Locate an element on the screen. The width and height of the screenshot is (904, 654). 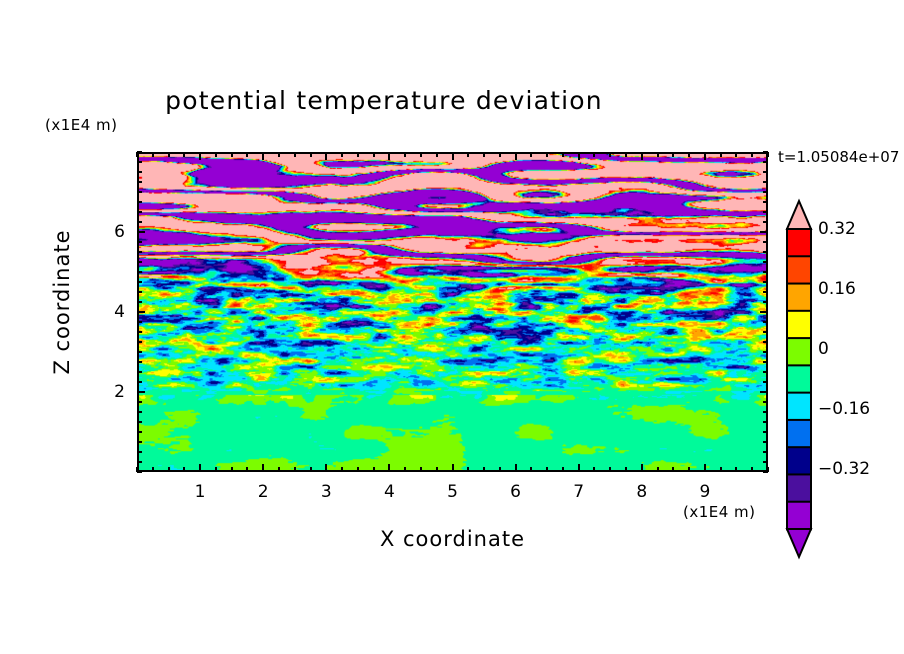
y-tick-label: 4 is located at coordinates (119, 312).